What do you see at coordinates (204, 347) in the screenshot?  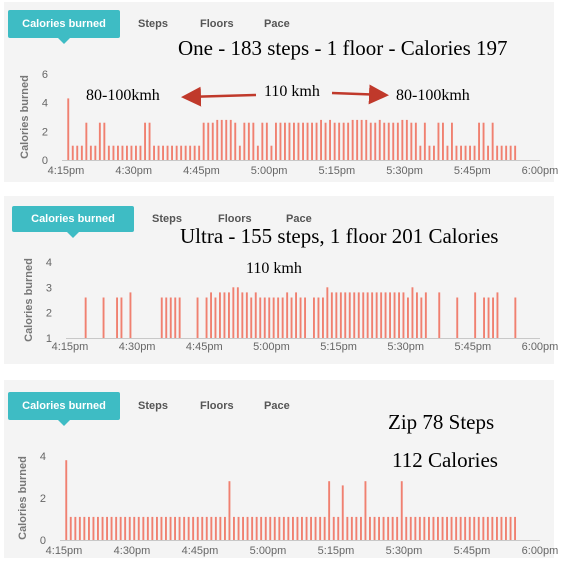 I see `x-tick-label: 4:45pm` at bounding box center [204, 347].